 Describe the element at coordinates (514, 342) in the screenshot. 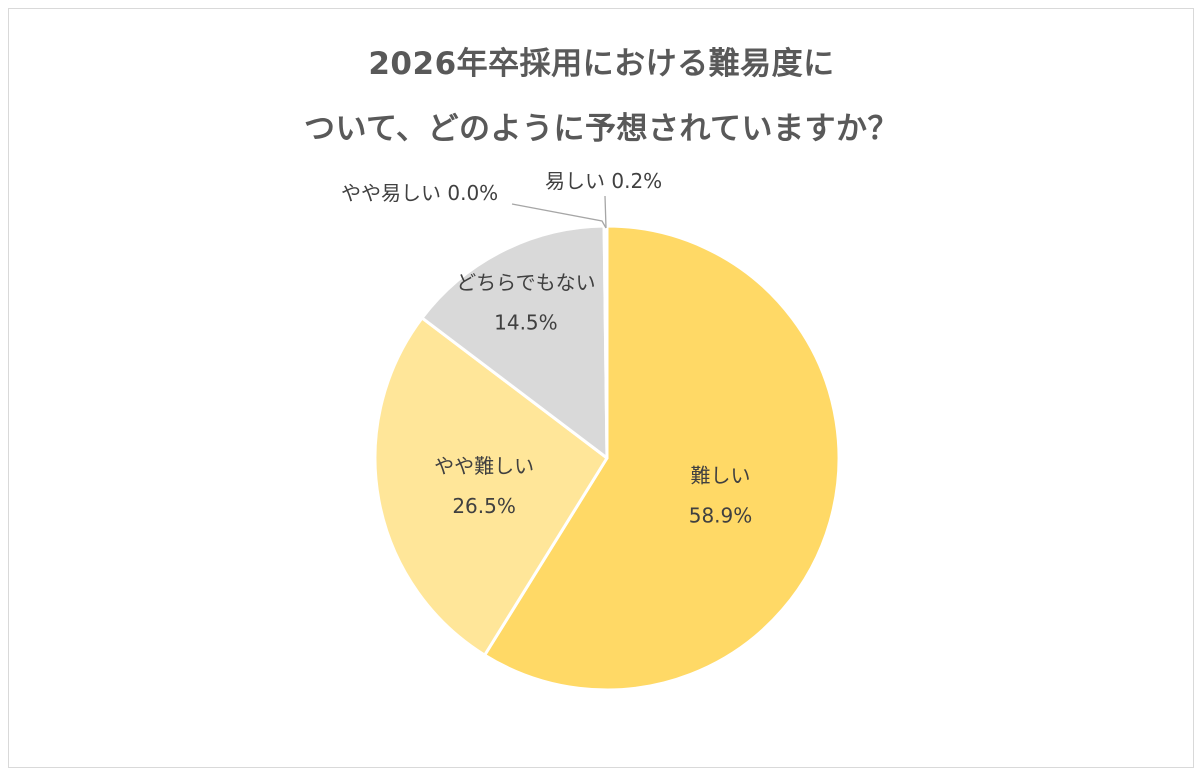

I see `pie-slice-neither` at that location.